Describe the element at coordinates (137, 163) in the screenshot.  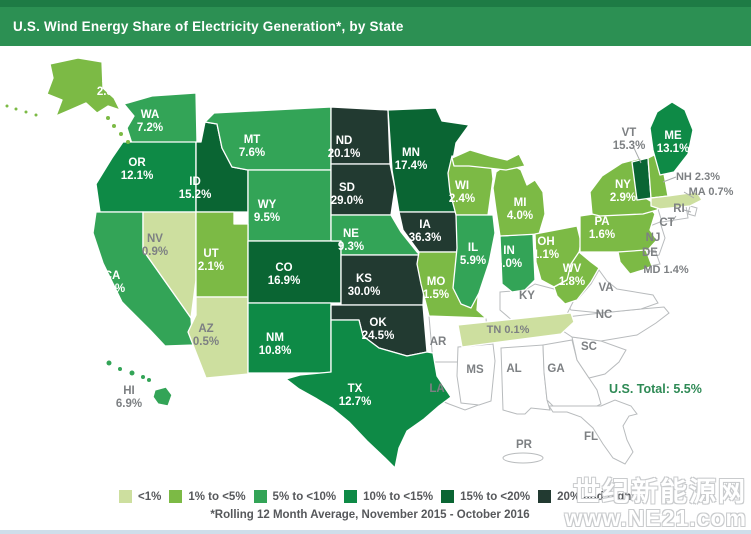
I see `state-label-OR: OR` at that location.